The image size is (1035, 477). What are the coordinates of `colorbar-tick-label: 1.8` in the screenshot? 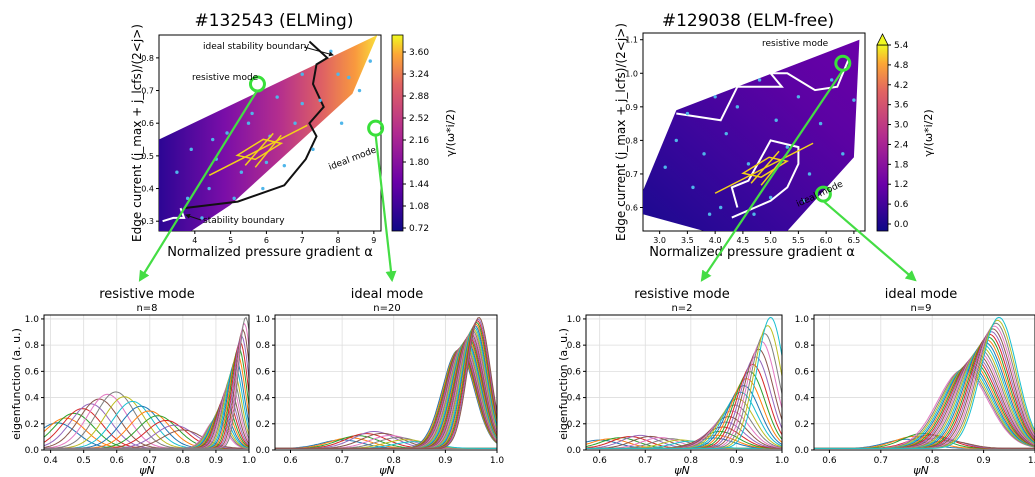 It's located at (901, 165).